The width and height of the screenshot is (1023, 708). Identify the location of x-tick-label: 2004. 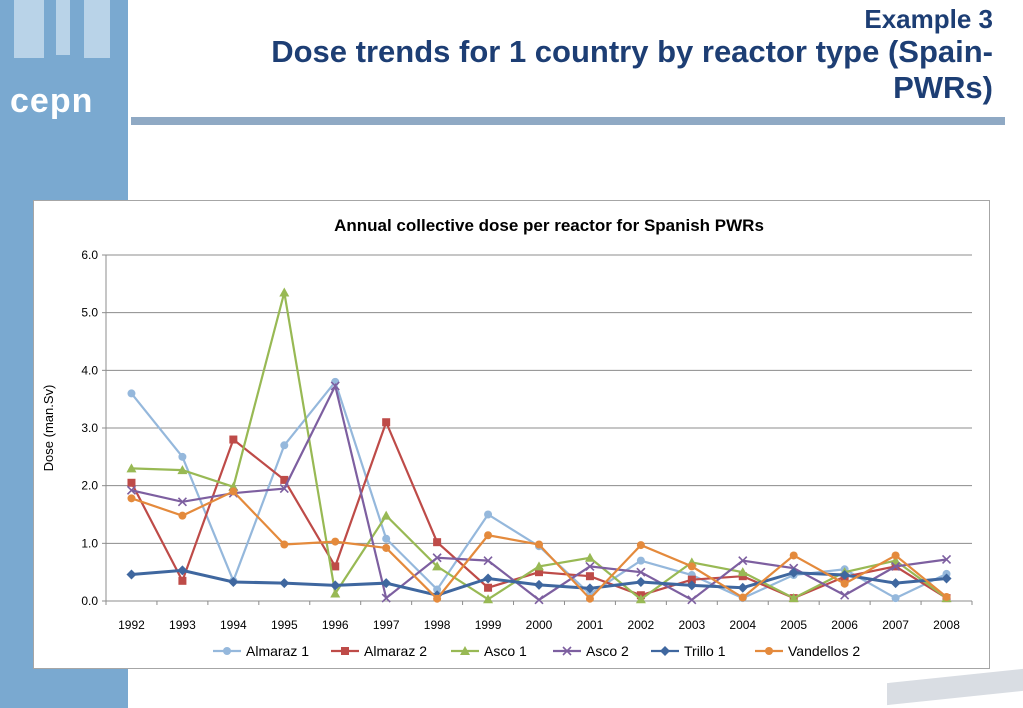
(742, 625).